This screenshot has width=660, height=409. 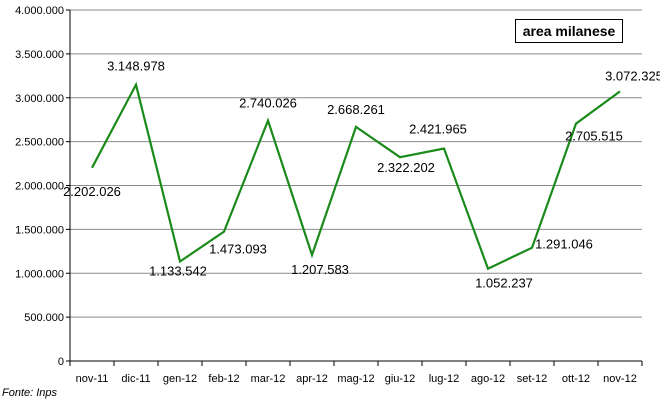 What do you see at coordinates (44, 318) in the screenshot?
I see `y-tick-label: 500.000` at bounding box center [44, 318].